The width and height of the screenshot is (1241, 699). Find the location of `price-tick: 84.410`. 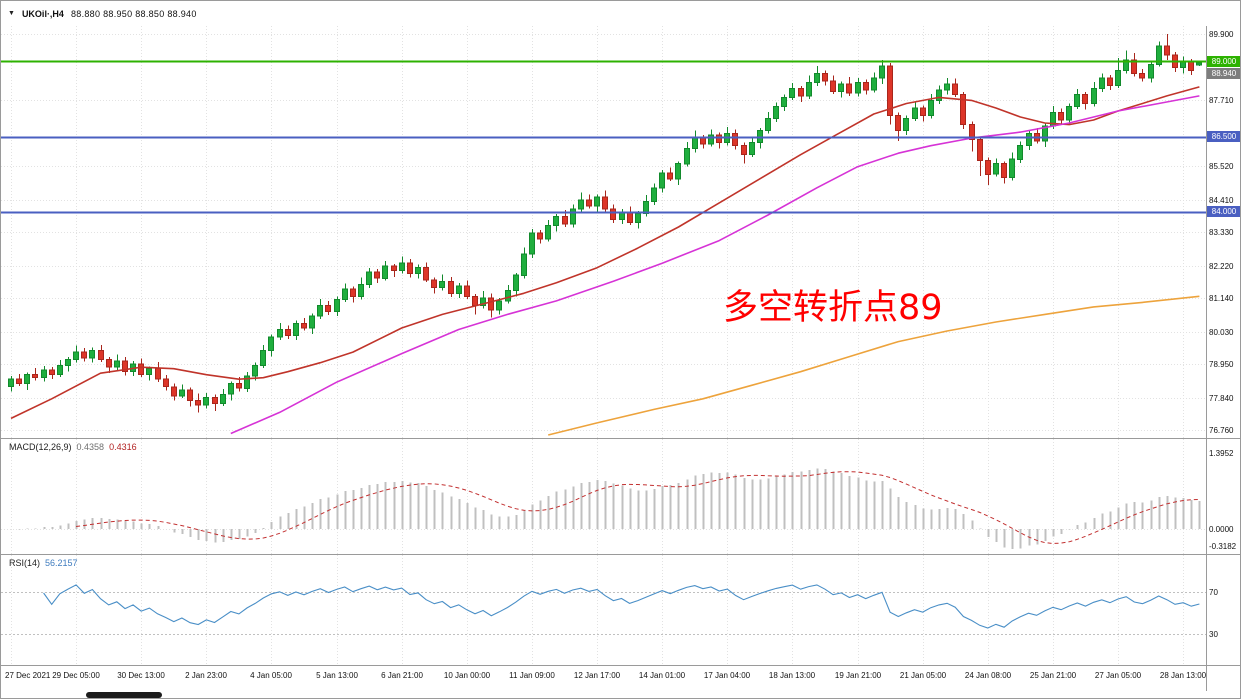

price-tick: 84.410 is located at coordinates (1221, 200).